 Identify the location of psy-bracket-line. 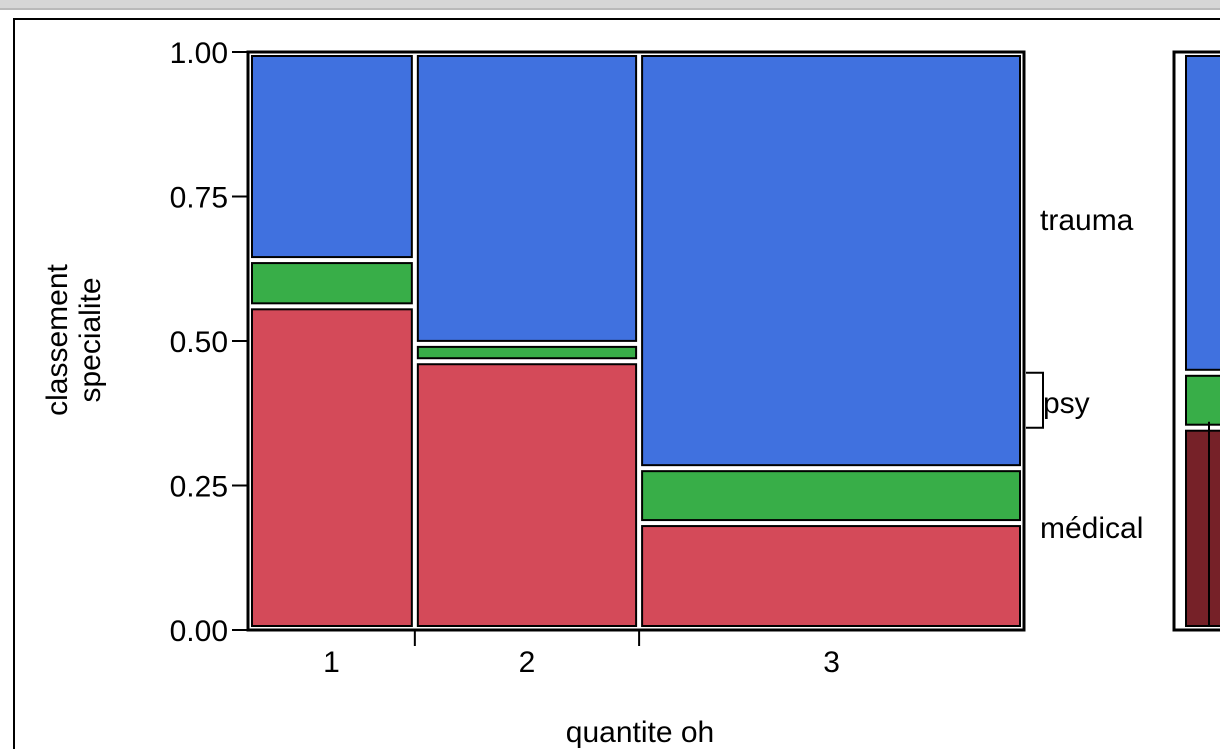
(1035, 400).